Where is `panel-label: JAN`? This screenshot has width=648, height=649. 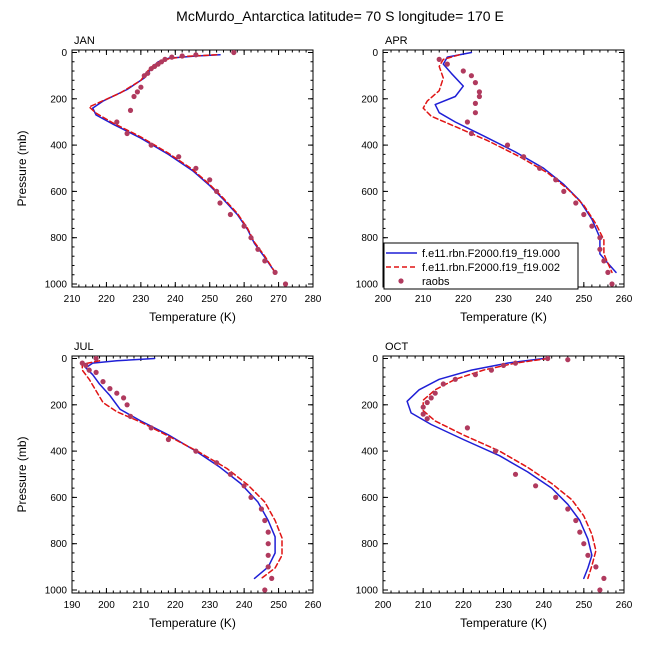
panel-label: JAN is located at coordinates (84, 41).